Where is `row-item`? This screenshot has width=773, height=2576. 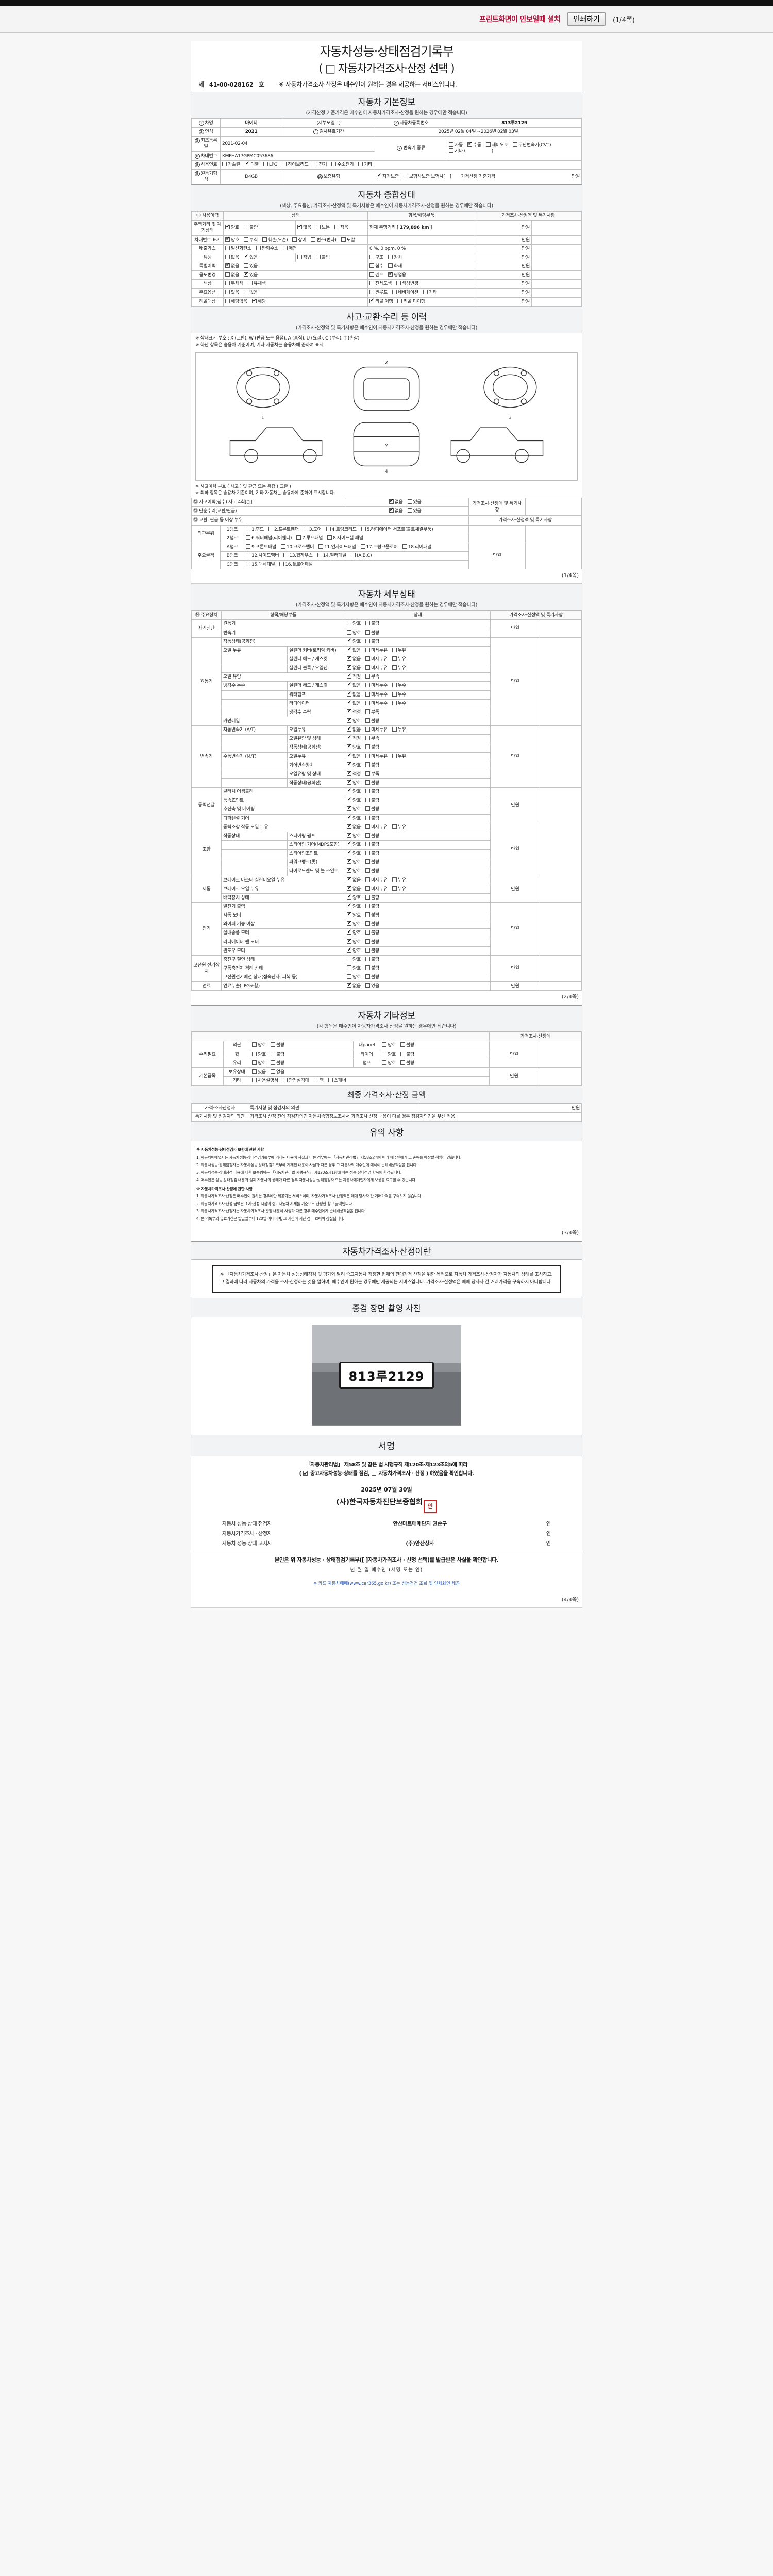
row-item is located at coordinates (421, 240).